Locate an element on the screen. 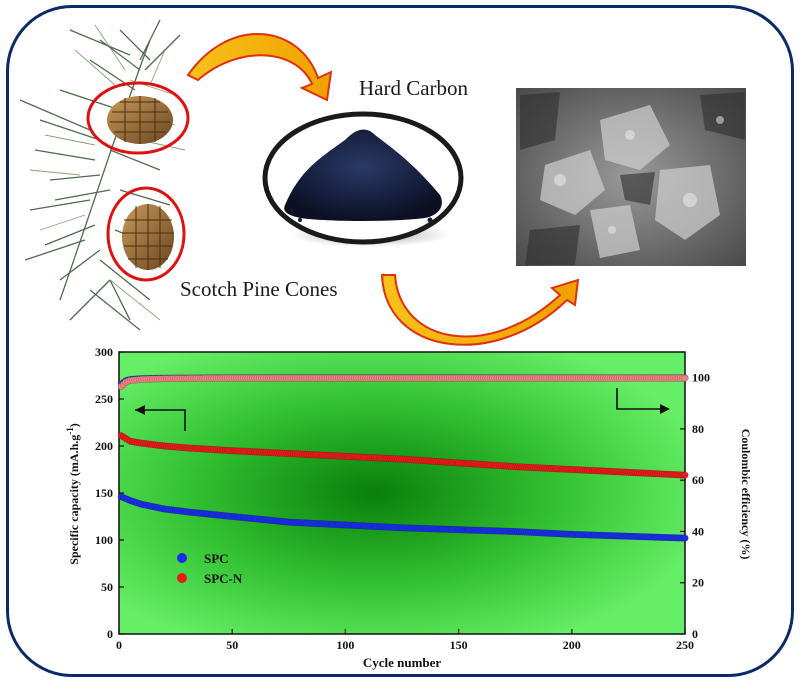 The height and width of the screenshot is (685, 802). y2-tick-label: 100 is located at coordinates (701, 378).